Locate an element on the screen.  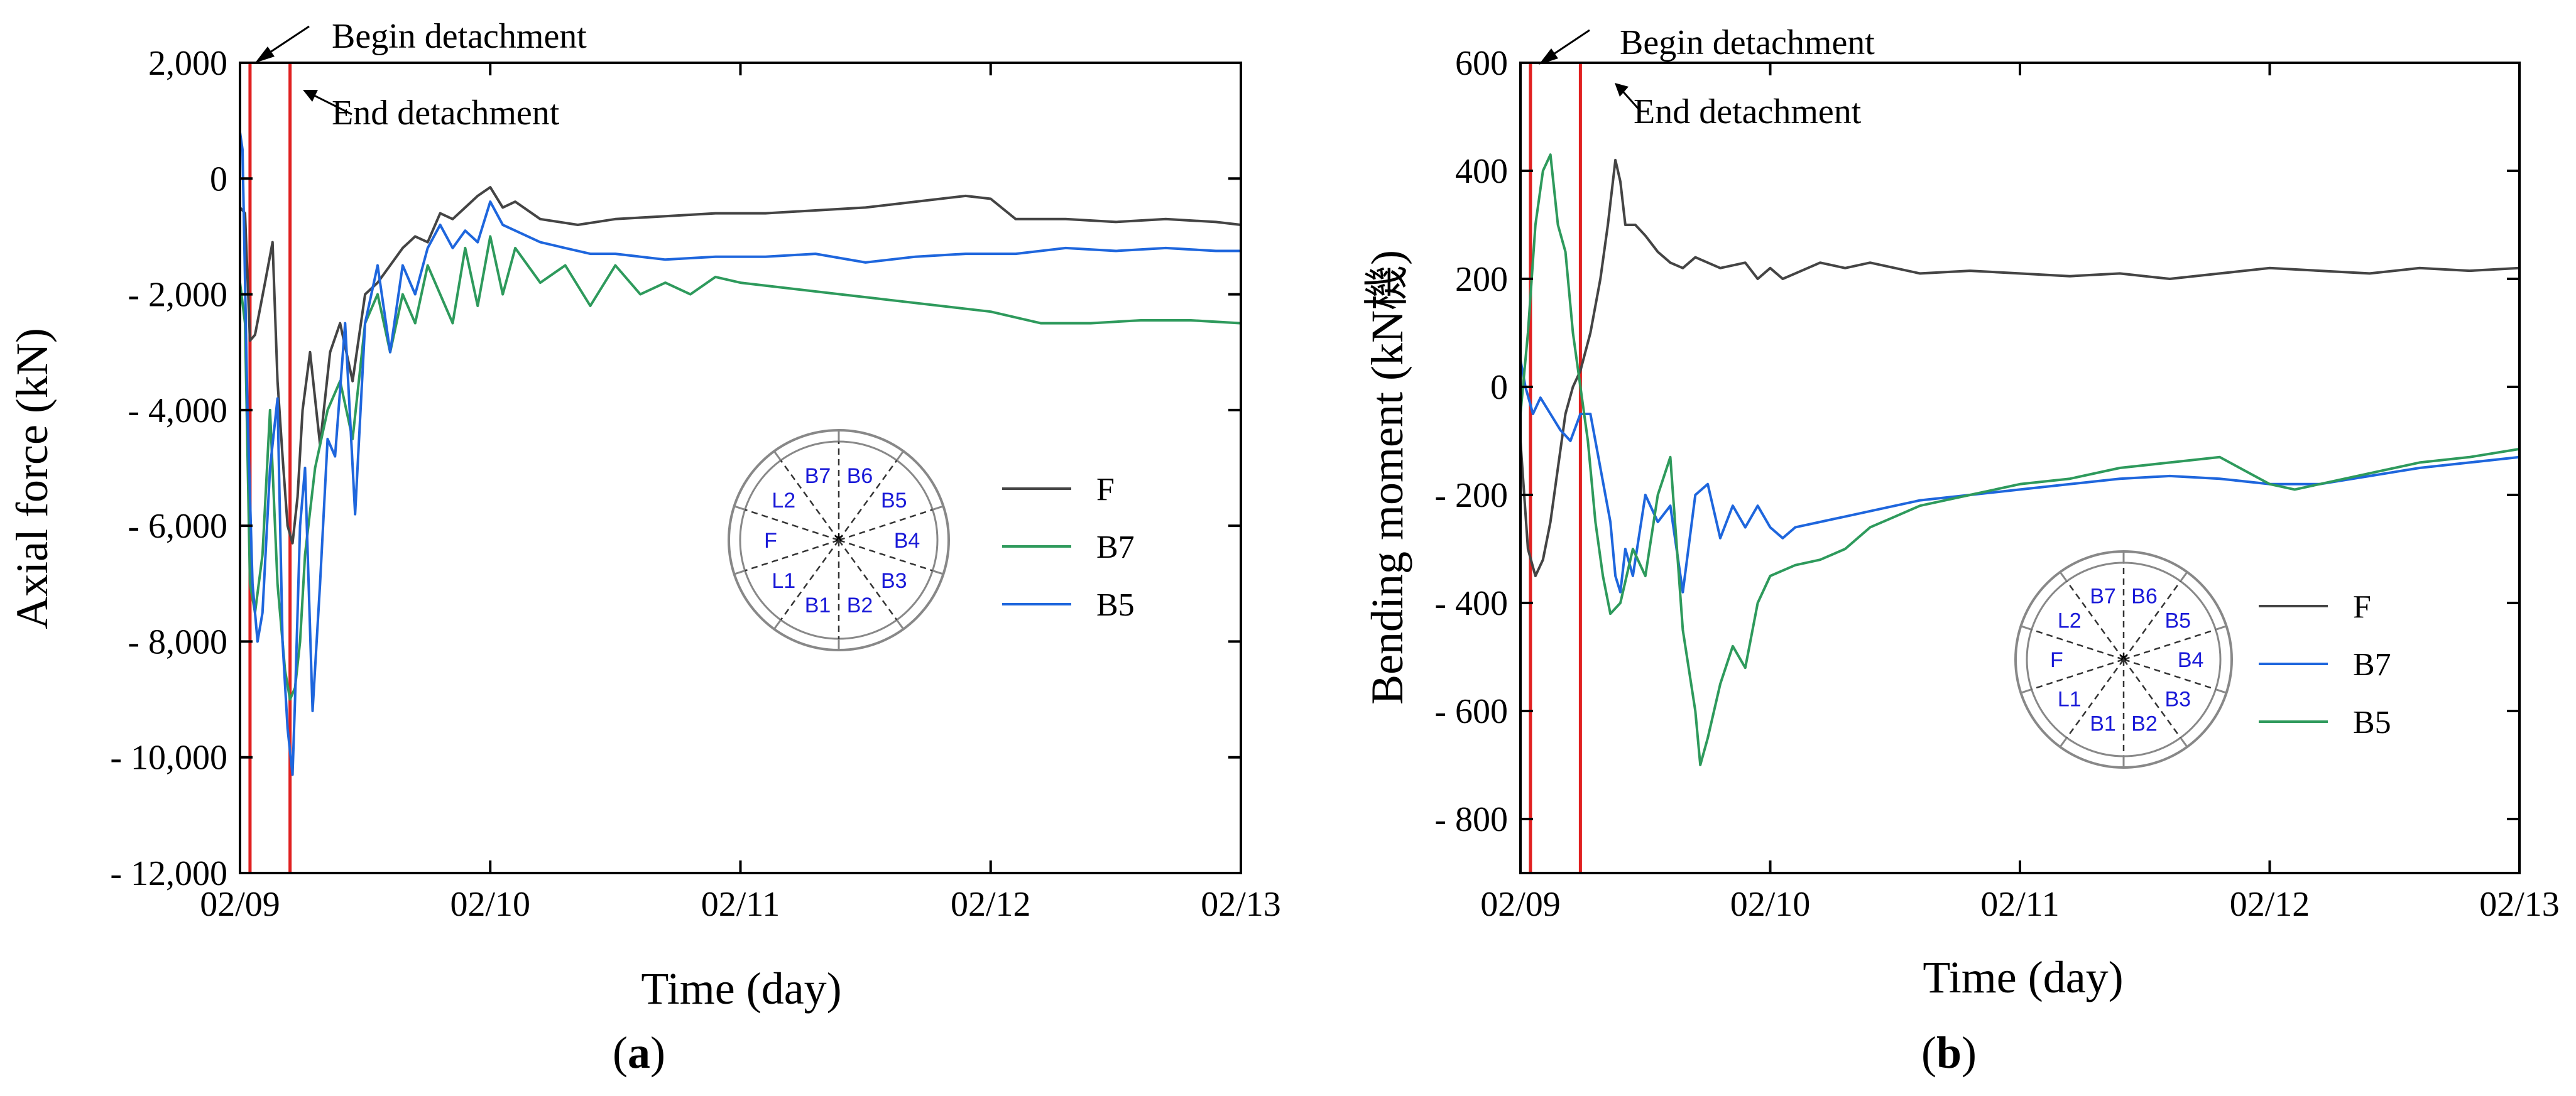
y-tick-label: - 12,000 is located at coordinates (168, 874).